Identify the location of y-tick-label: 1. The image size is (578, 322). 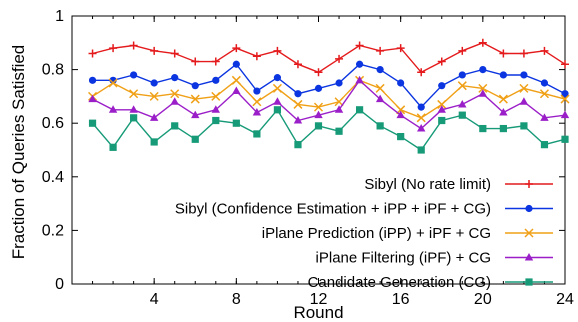
(59, 16).